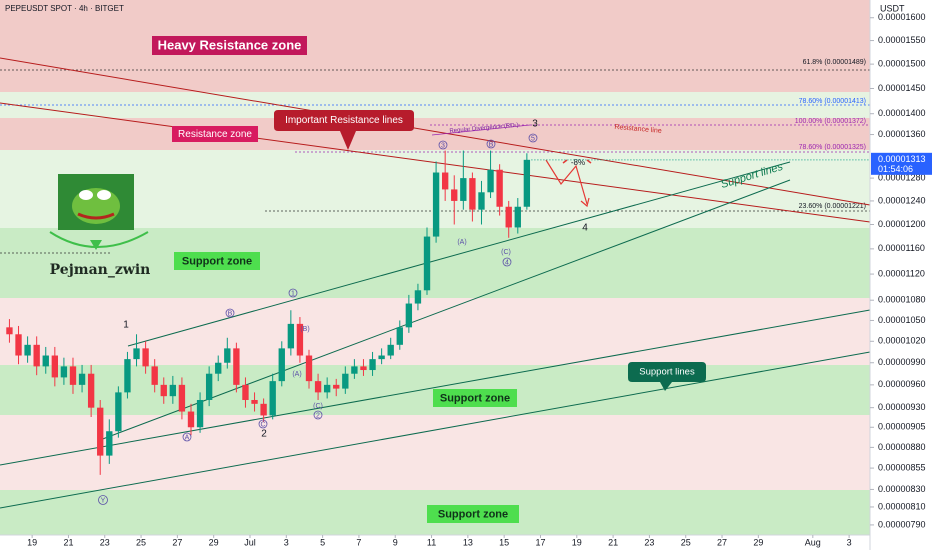 This screenshot has width=932, height=550. I want to click on wave-label: (A), so click(296, 374).